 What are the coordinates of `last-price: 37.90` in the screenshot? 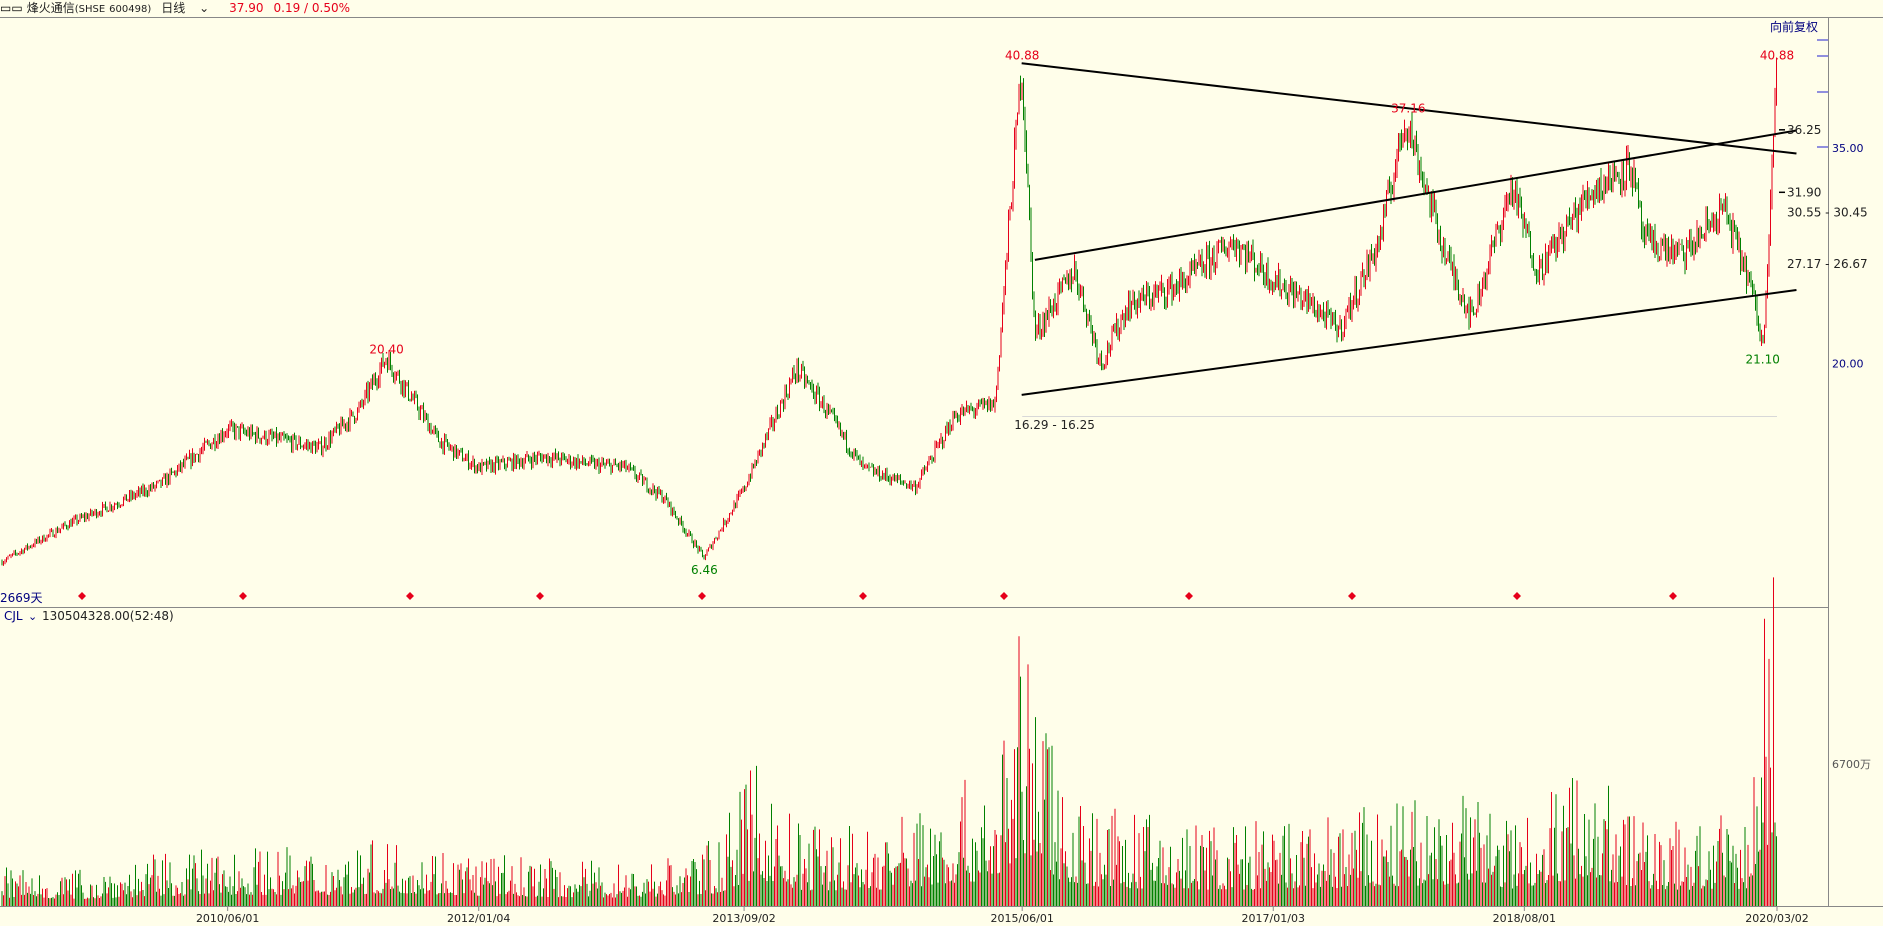 It's located at (246, 8).